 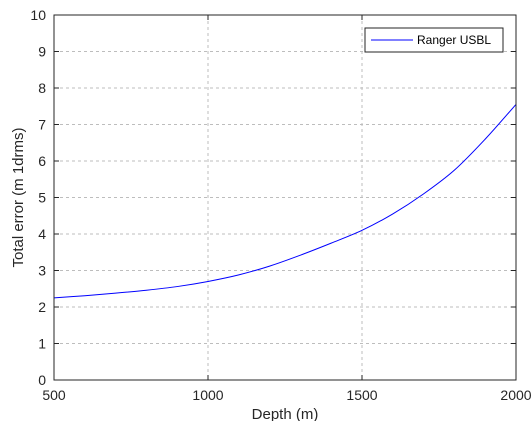 What do you see at coordinates (38, 15) in the screenshot?
I see `y-tick-label: 10` at bounding box center [38, 15].